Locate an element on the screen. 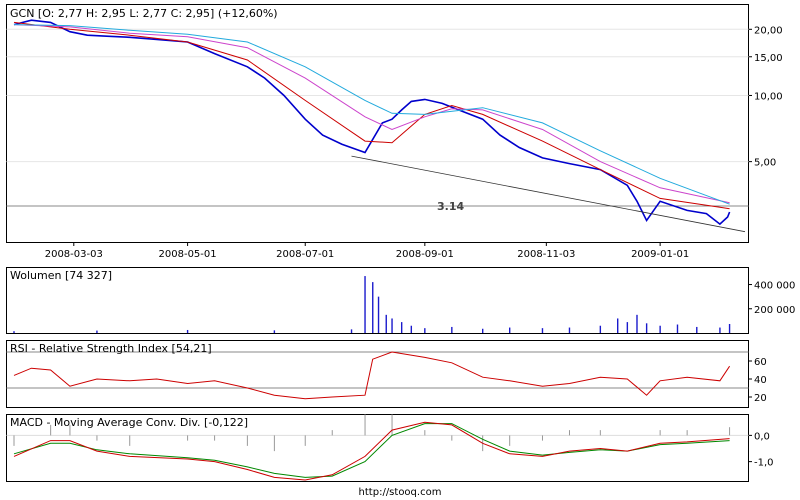 The image size is (800, 500). rsi-y-tick-label: 40 is located at coordinates (760, 380).